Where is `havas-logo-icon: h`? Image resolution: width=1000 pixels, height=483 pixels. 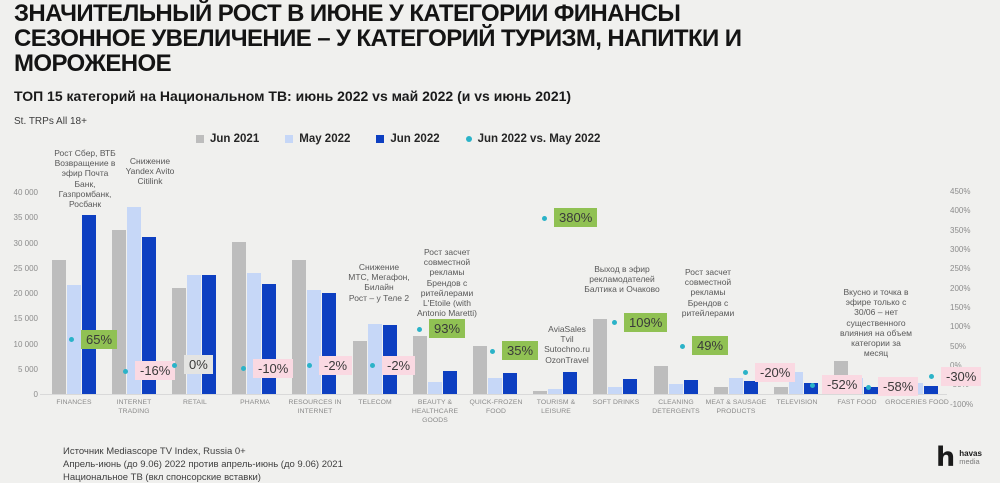
havas-logo-icon: h is located at coordinates (946, 457).